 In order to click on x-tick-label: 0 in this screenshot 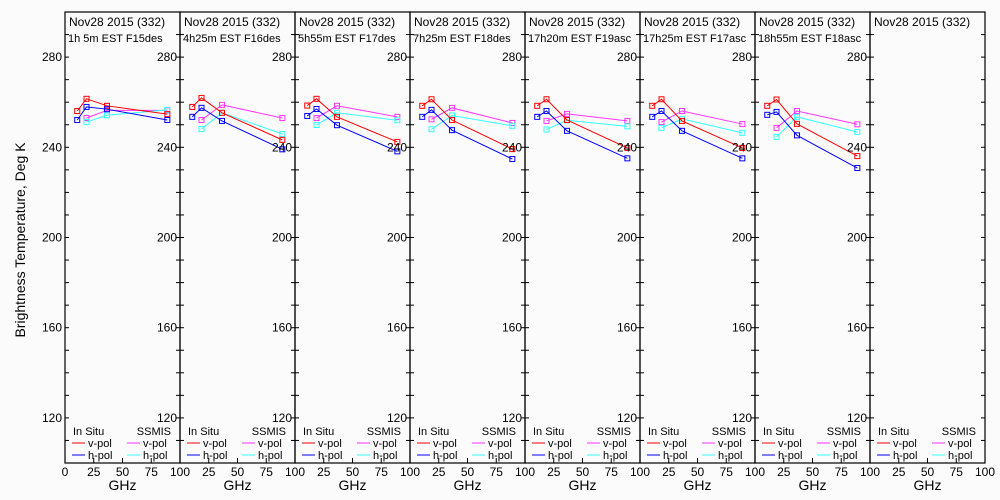, I will do `click(65, 472)`.